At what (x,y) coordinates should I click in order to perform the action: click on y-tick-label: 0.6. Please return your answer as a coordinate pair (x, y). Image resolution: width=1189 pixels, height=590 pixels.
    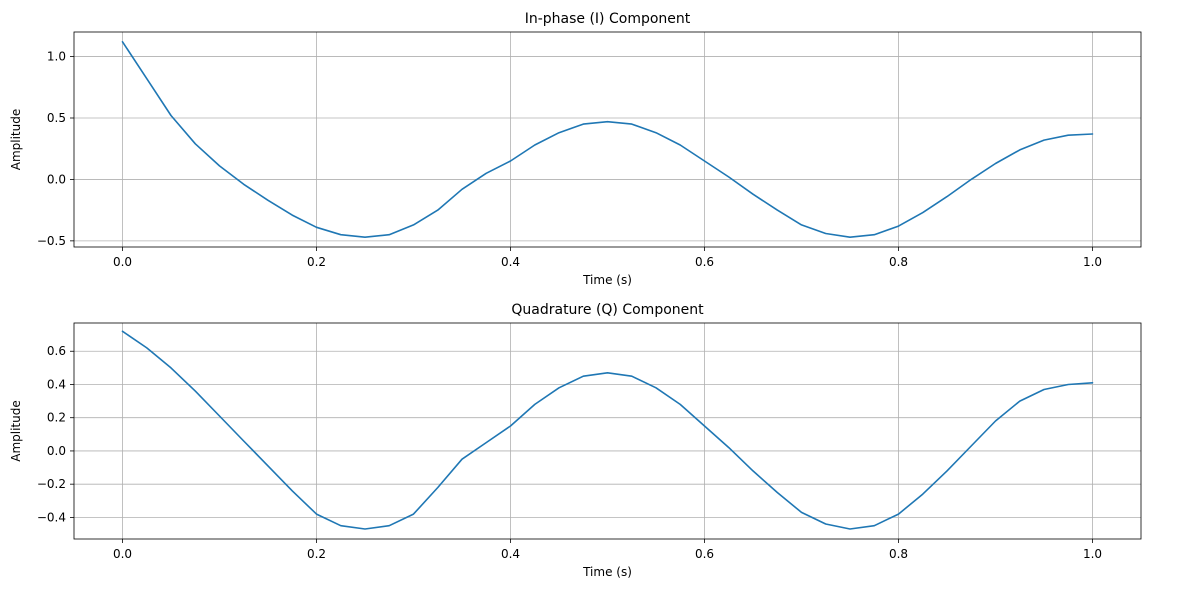
    Looking at the image, I should click on (56, 351).